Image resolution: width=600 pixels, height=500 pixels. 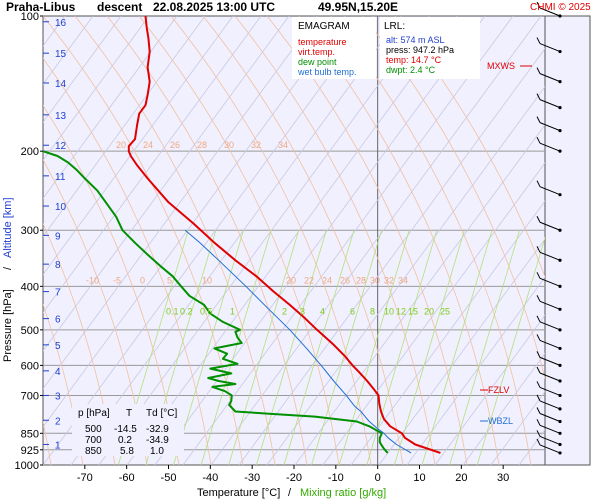 What do you see at coordinates (206, 311) in the screenshot?
I see `mixing-ratio-label: 0.5` at bounding box center [206, 311].